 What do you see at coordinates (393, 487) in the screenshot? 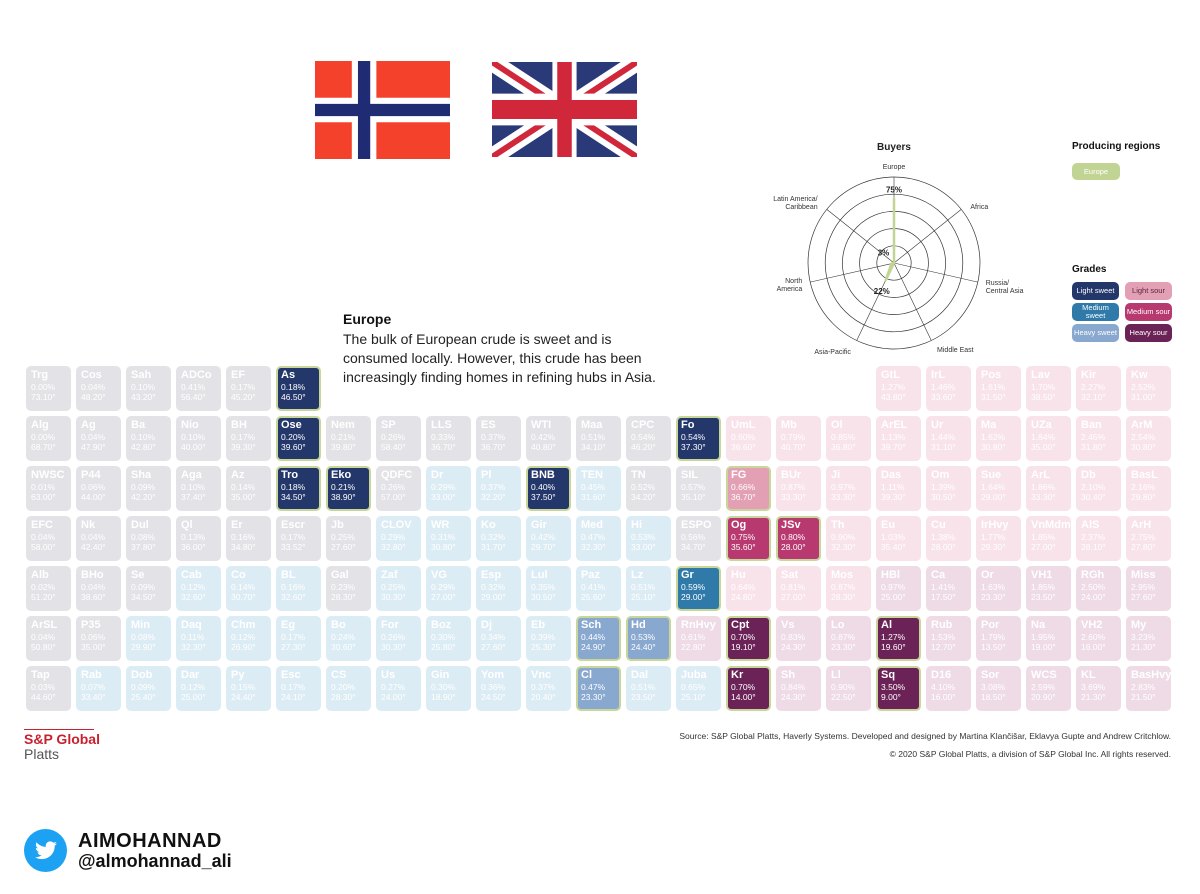
I see `grade-sulfur: 0.26%` at bounding box center [393, 487].